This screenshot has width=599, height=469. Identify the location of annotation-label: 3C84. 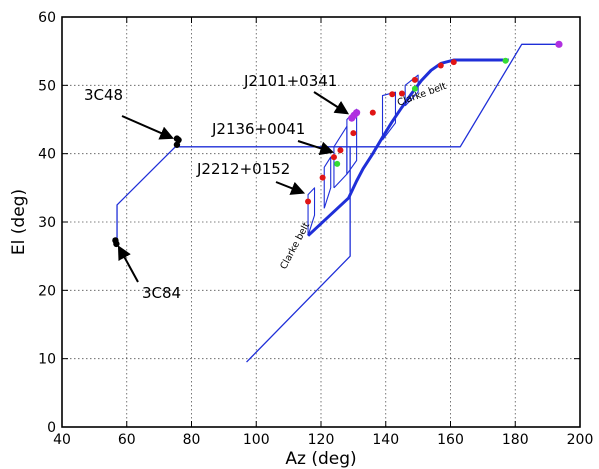
(161, 293).